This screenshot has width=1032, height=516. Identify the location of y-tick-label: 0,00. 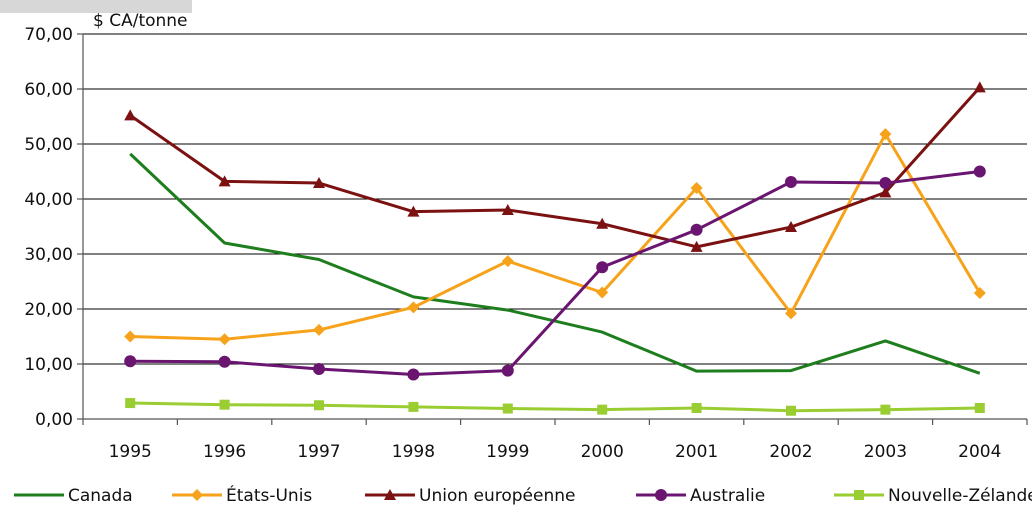
(54, 420).